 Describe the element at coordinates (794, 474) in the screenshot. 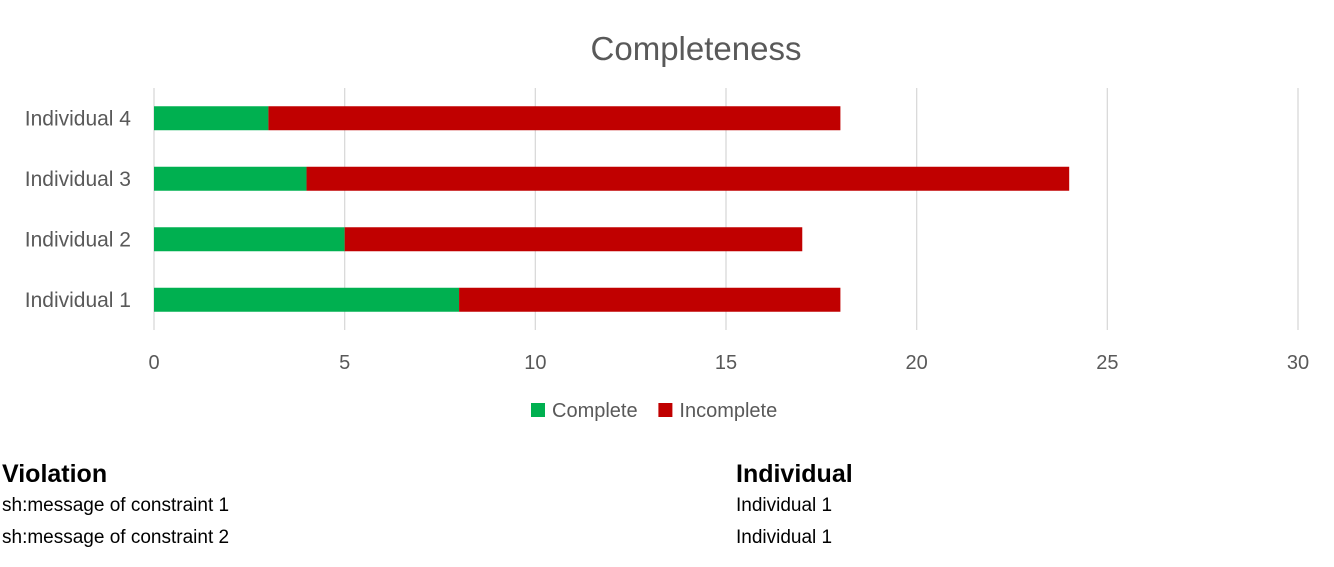

I see `individual-header: Individual` at that location.